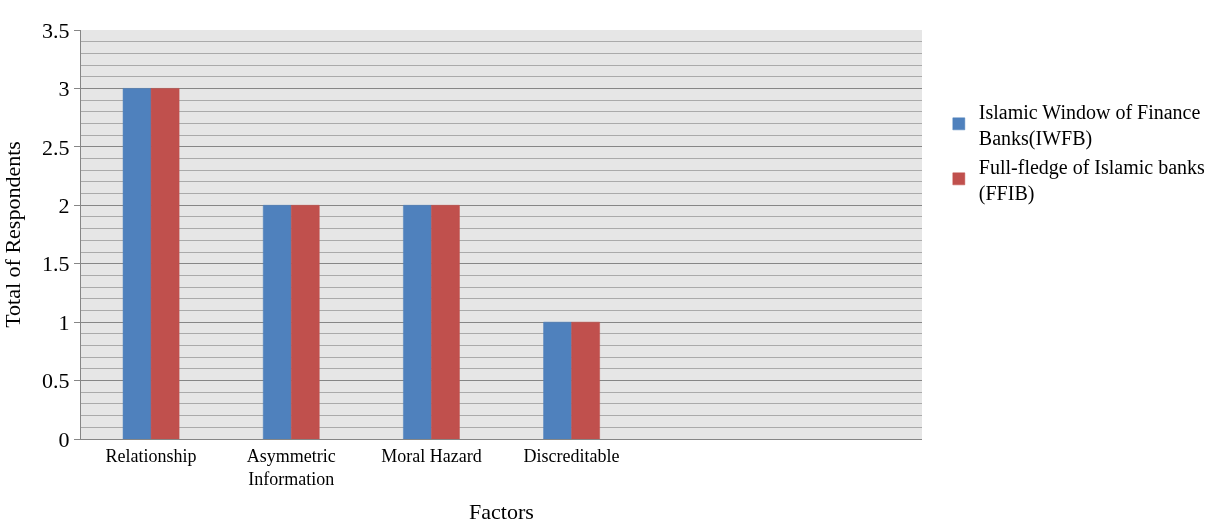 The height and width of the screenshot is (531, 1223). Describe the element at coordinates (12, 234) in the screenshot. I see `y-axis-title: Total of Respondents` at that location.